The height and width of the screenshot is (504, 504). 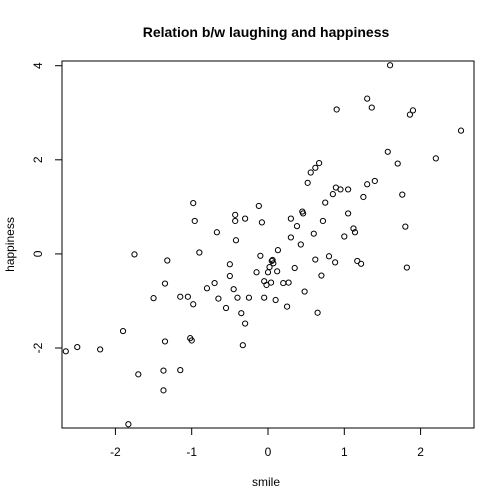 I want to click on y-axis: -2 0 2 4, so click(x=47, y=207).